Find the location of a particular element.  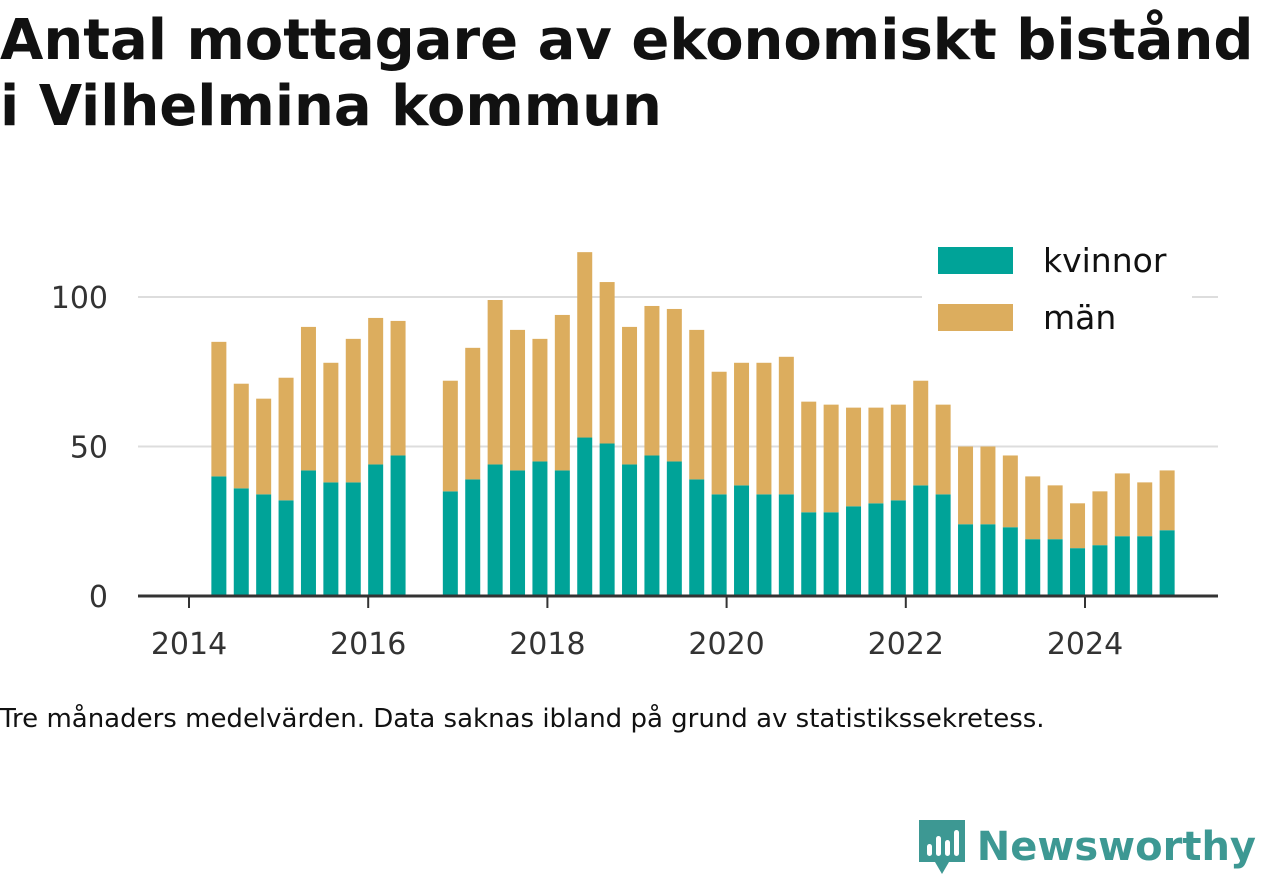

brand-logo: Newsworthy is located at coordinates (1086, 847).